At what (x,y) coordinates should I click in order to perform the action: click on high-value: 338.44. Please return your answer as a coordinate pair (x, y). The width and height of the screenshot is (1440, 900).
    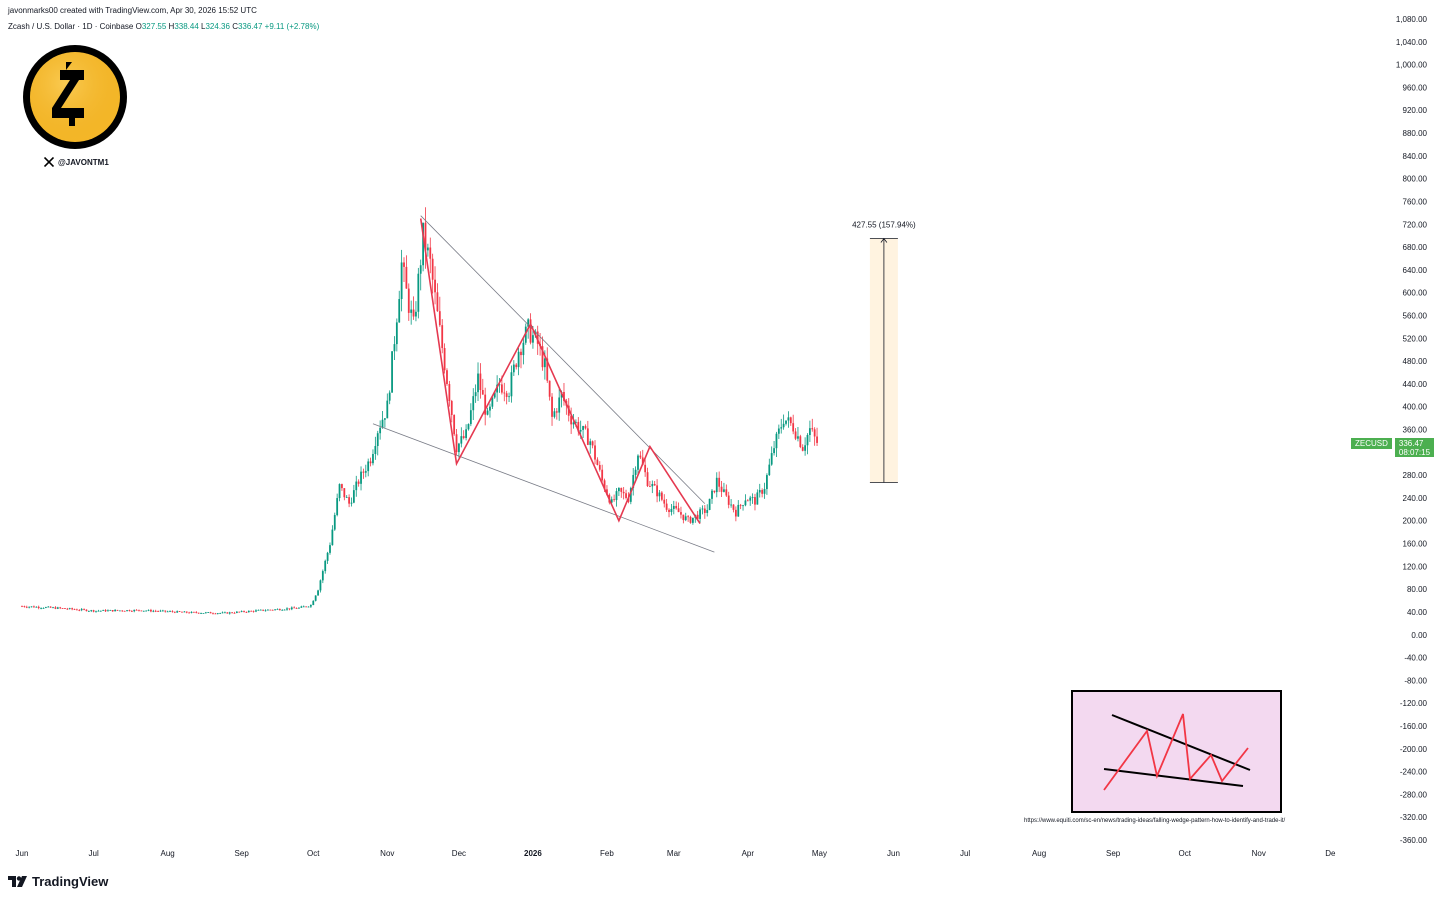
    Looking at the image, I should click on (186, 26).